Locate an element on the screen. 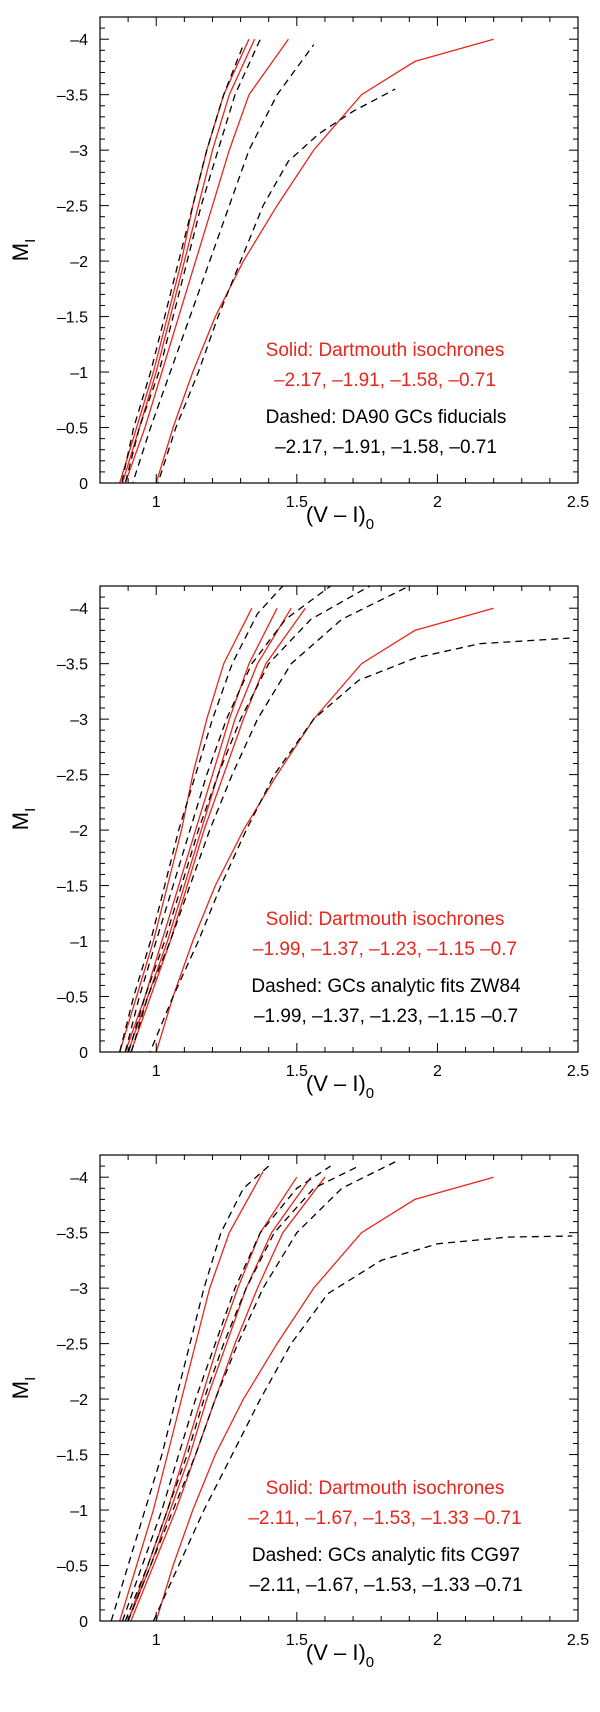 The image size is (600, 1712). legend-dashed-title: Dashed: GCs analytic fits CG97 is located at coordinates (386, 1555).